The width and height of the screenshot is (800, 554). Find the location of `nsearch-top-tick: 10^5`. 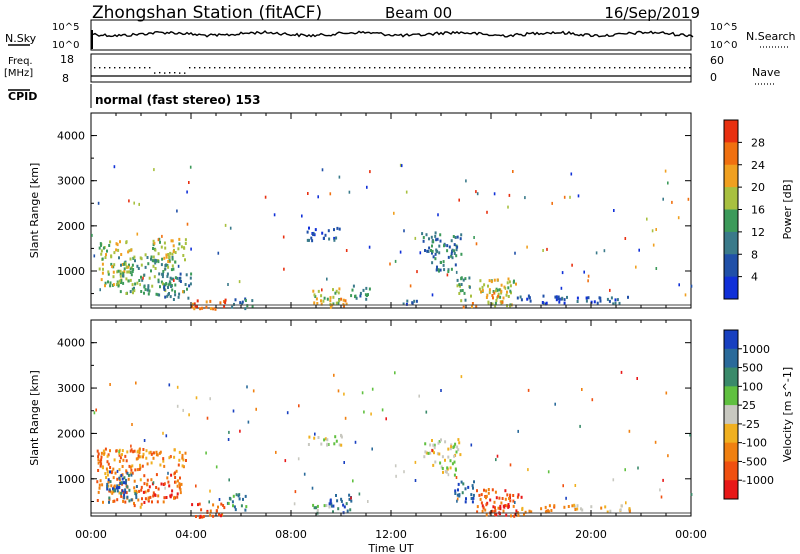

nsearch-top-tick: 10^5 is located at coordinates (723, 27).